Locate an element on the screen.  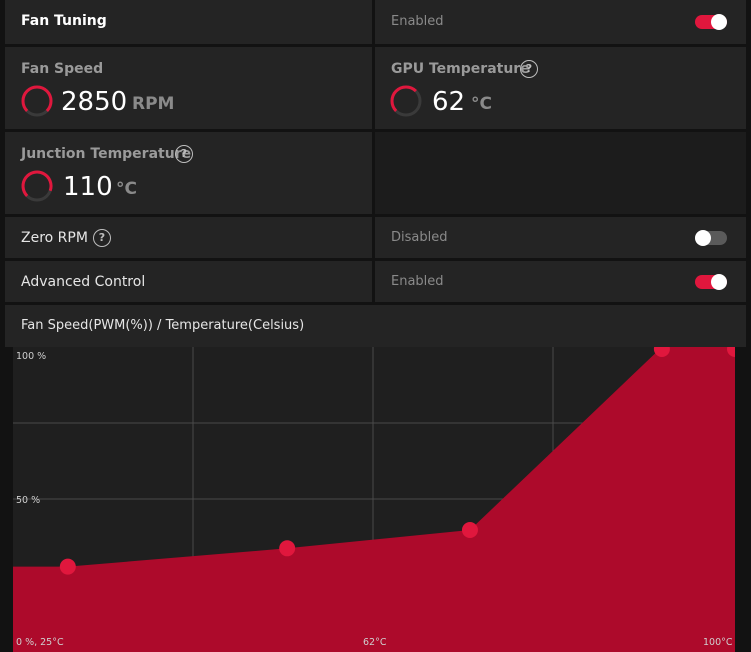
gpu-temperature-label: GPU Temperature is located at coordinates (460, 69).